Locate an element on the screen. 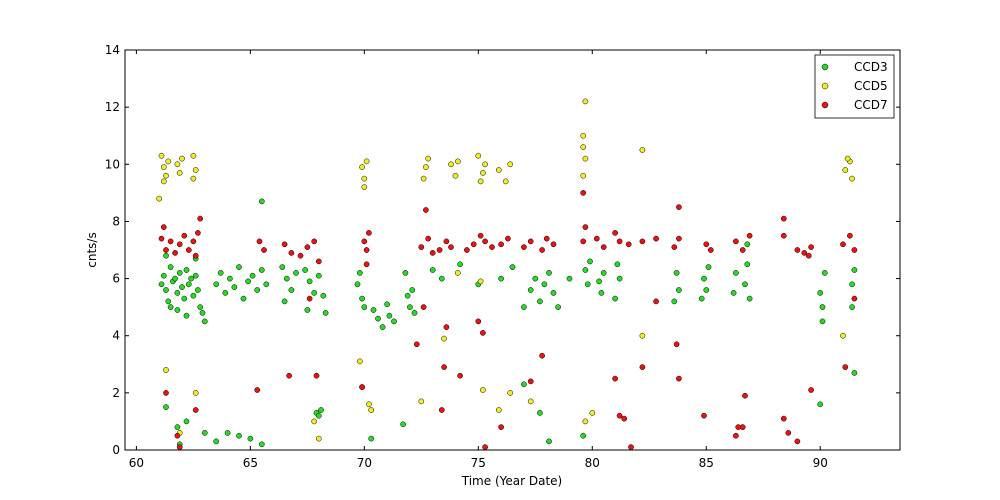  y-tick-label: 14 is located at coordinates (112, 50).